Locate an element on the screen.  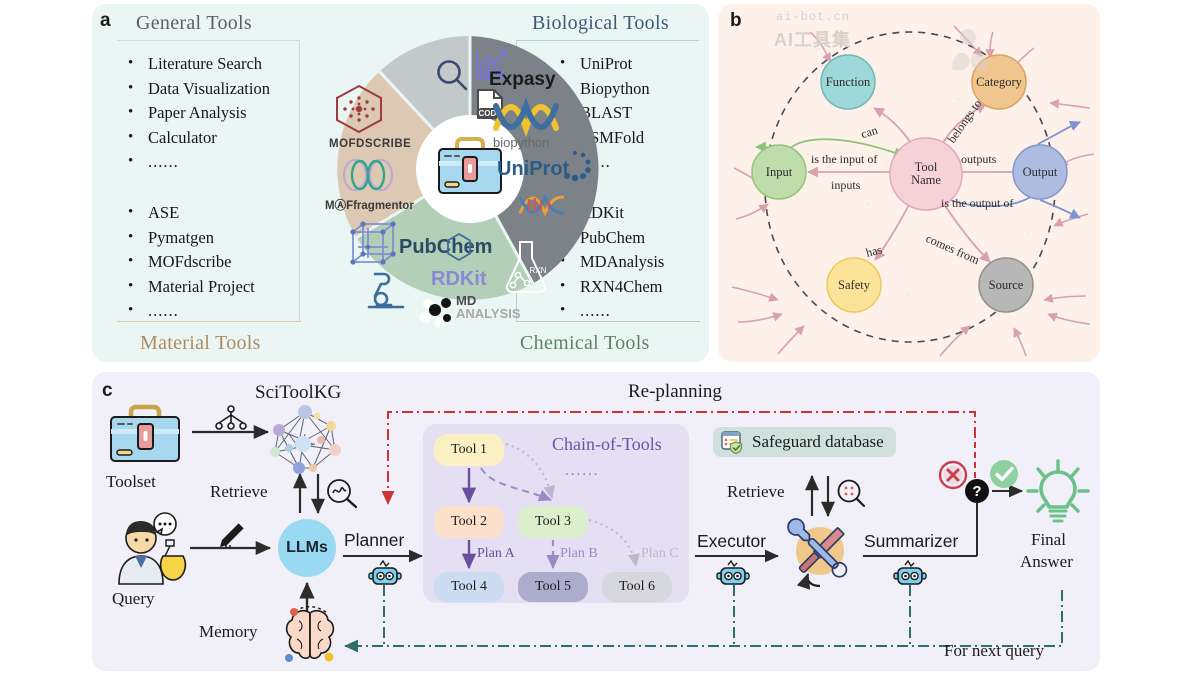
safeguard-database-chip: Safeguard database is located at coordinates (804, 442).